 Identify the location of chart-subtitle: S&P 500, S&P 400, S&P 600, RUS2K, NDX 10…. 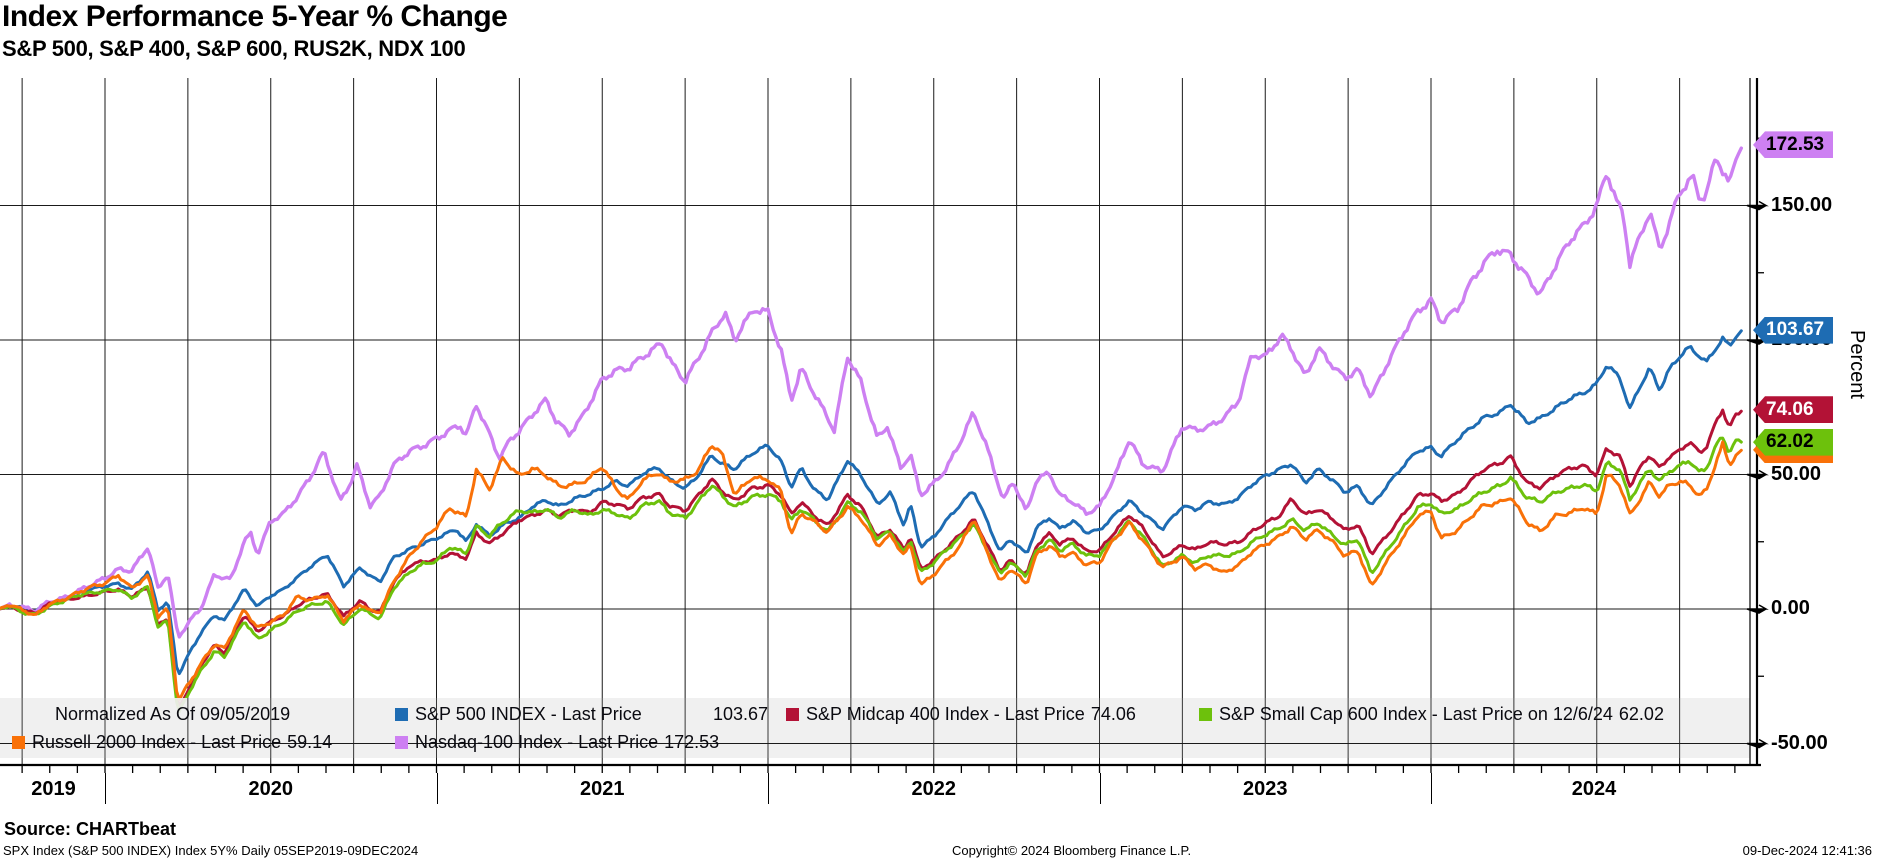
(234, 48).